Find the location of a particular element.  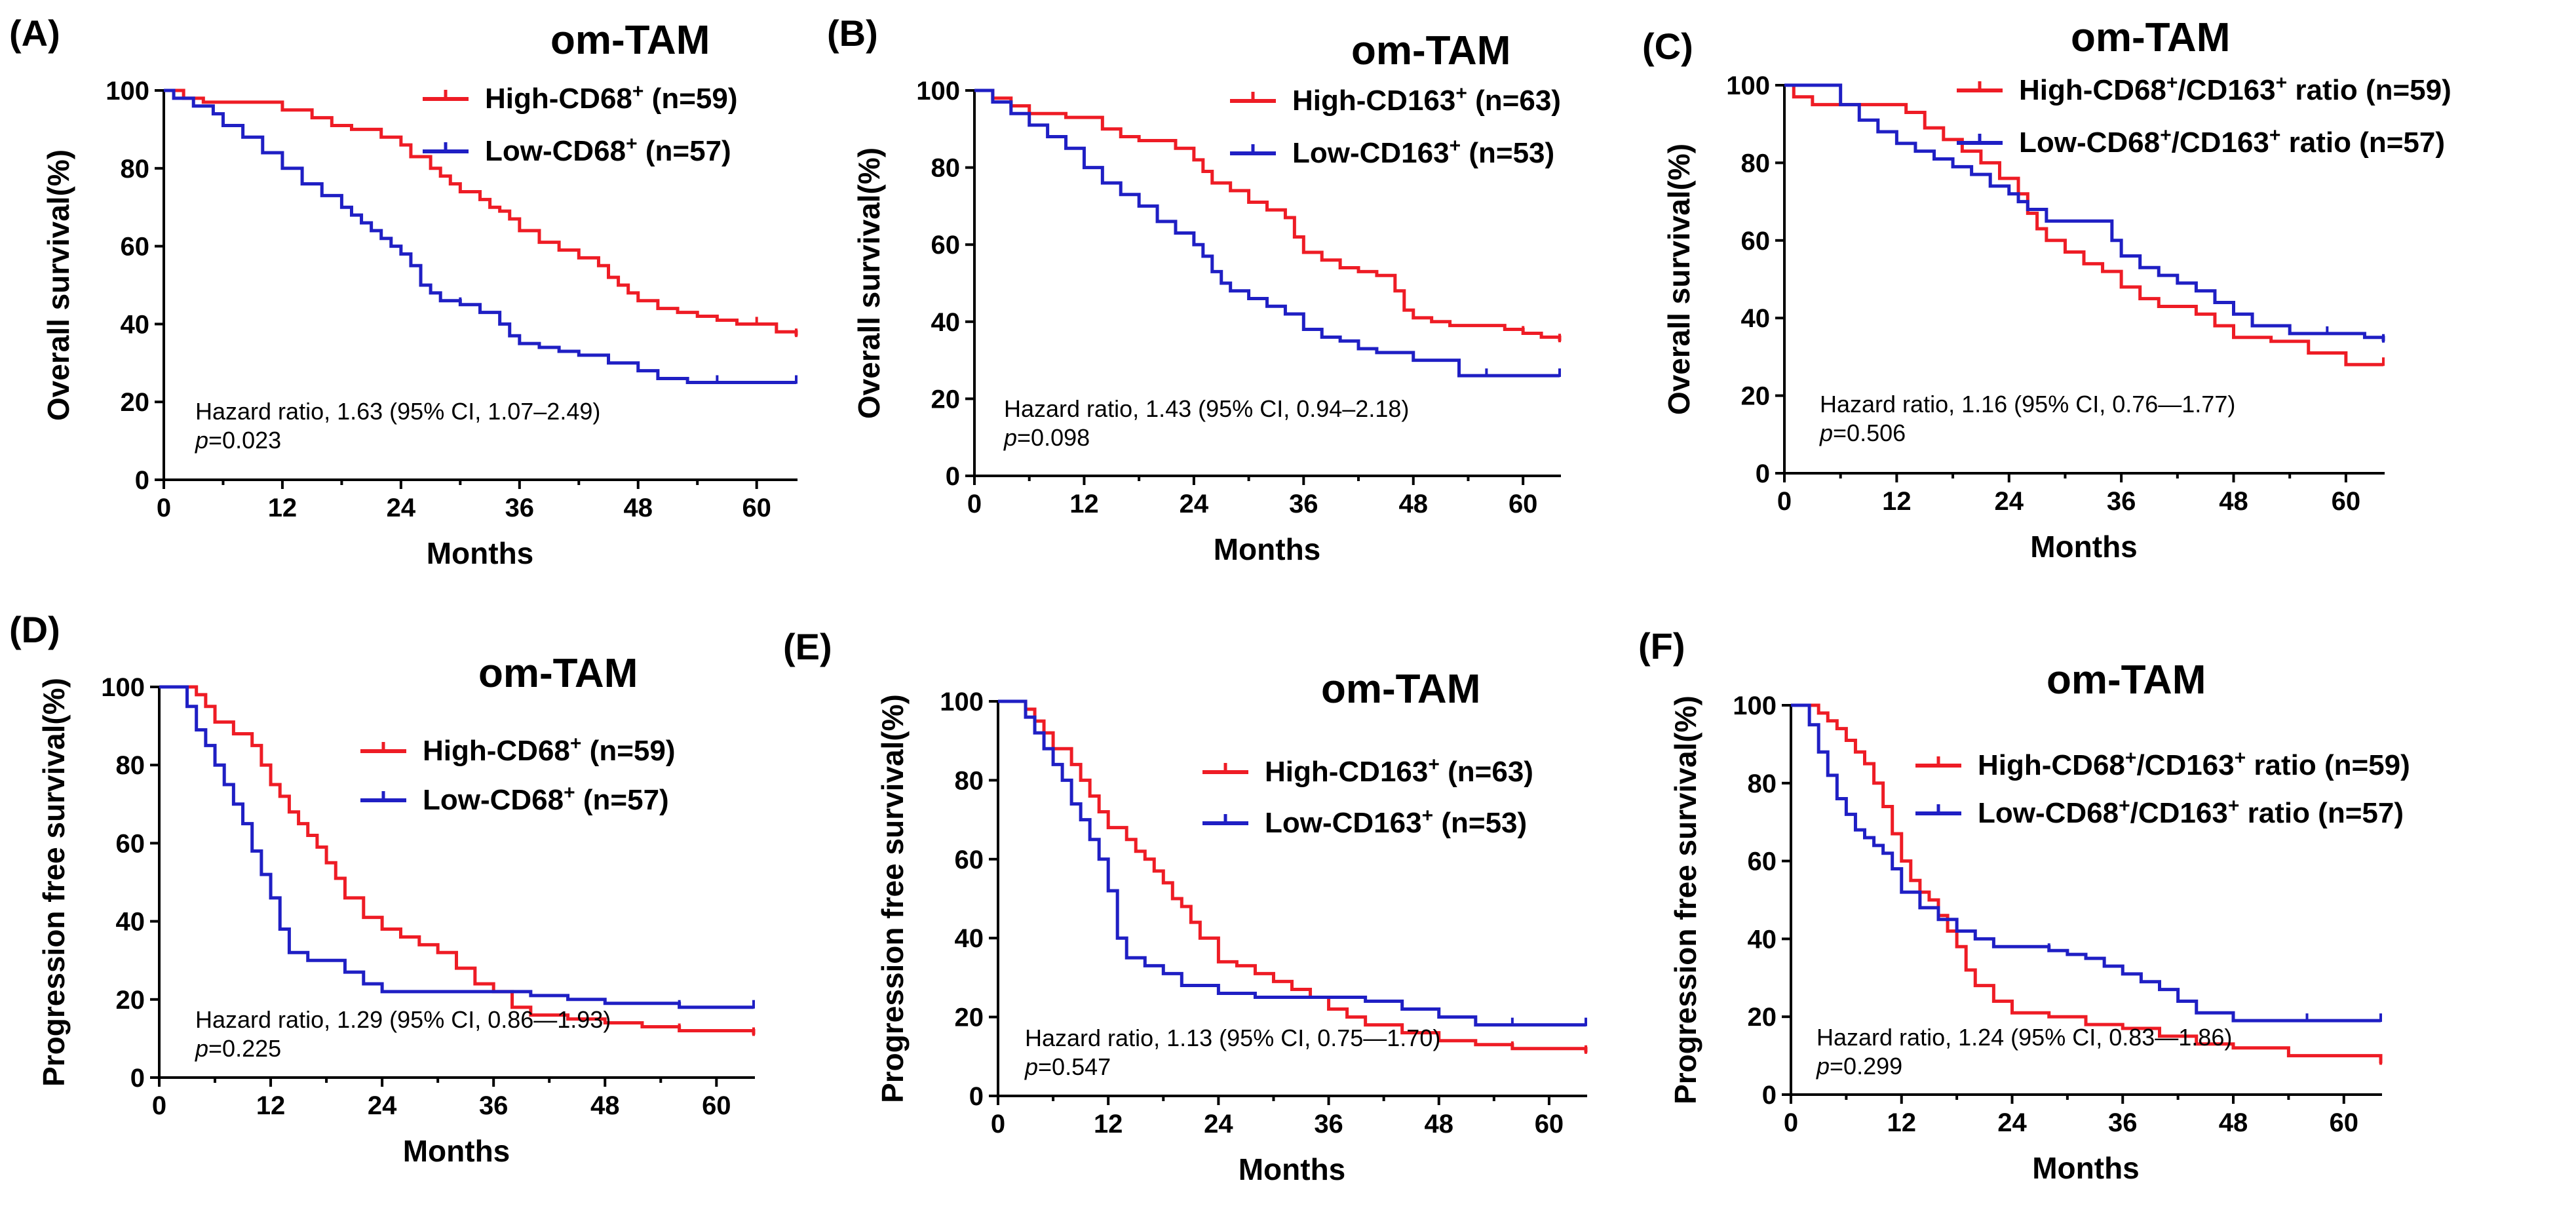

p-value-text: p=0.023 is located at coordinates (238, 440).